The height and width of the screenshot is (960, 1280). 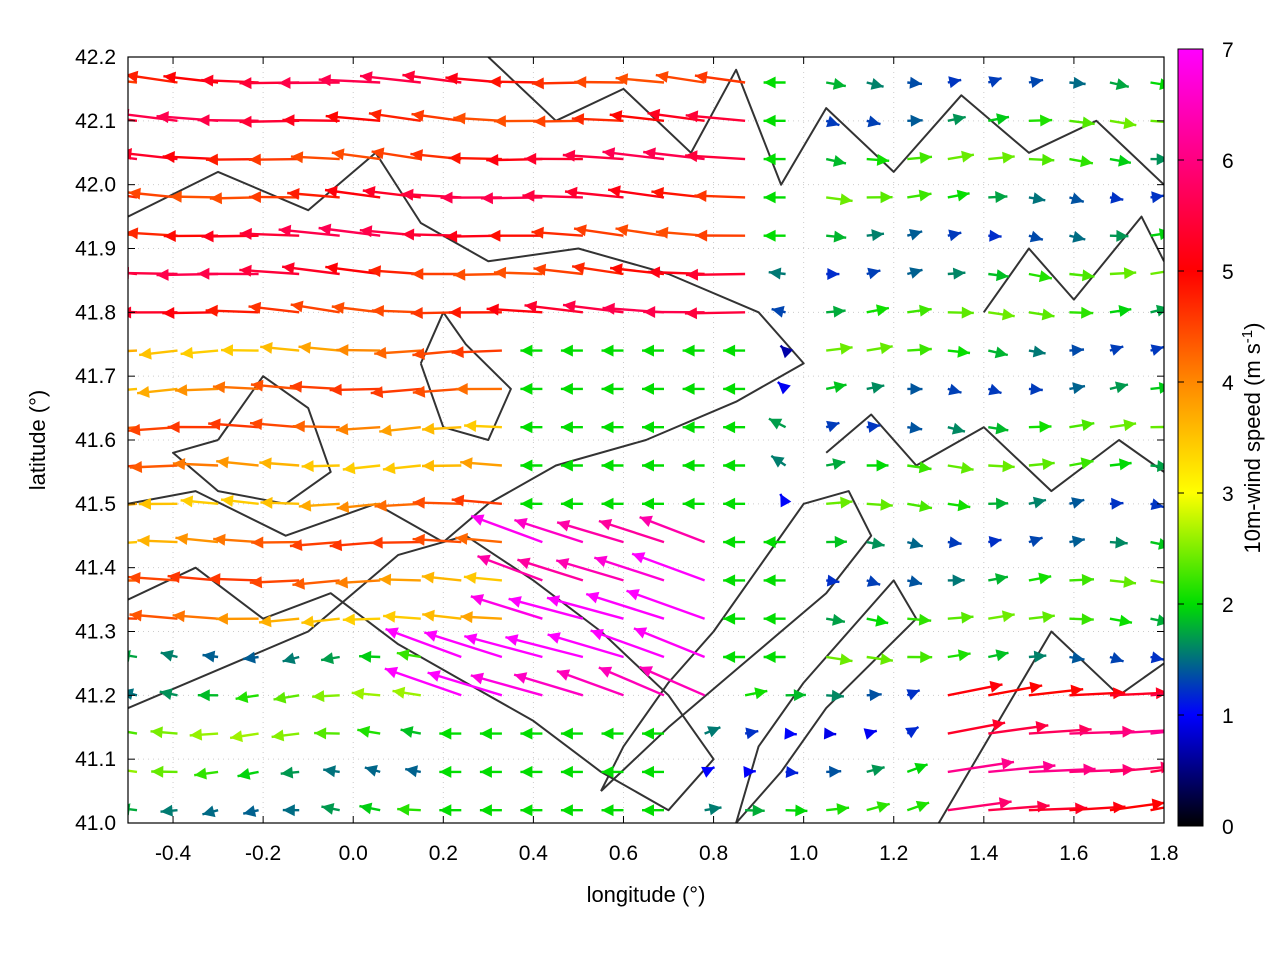 What do you see at coordinates (1228, 494) in the screenshot?
I see `colorbar-tick-label: 3` at bounding box center [1228, 494].